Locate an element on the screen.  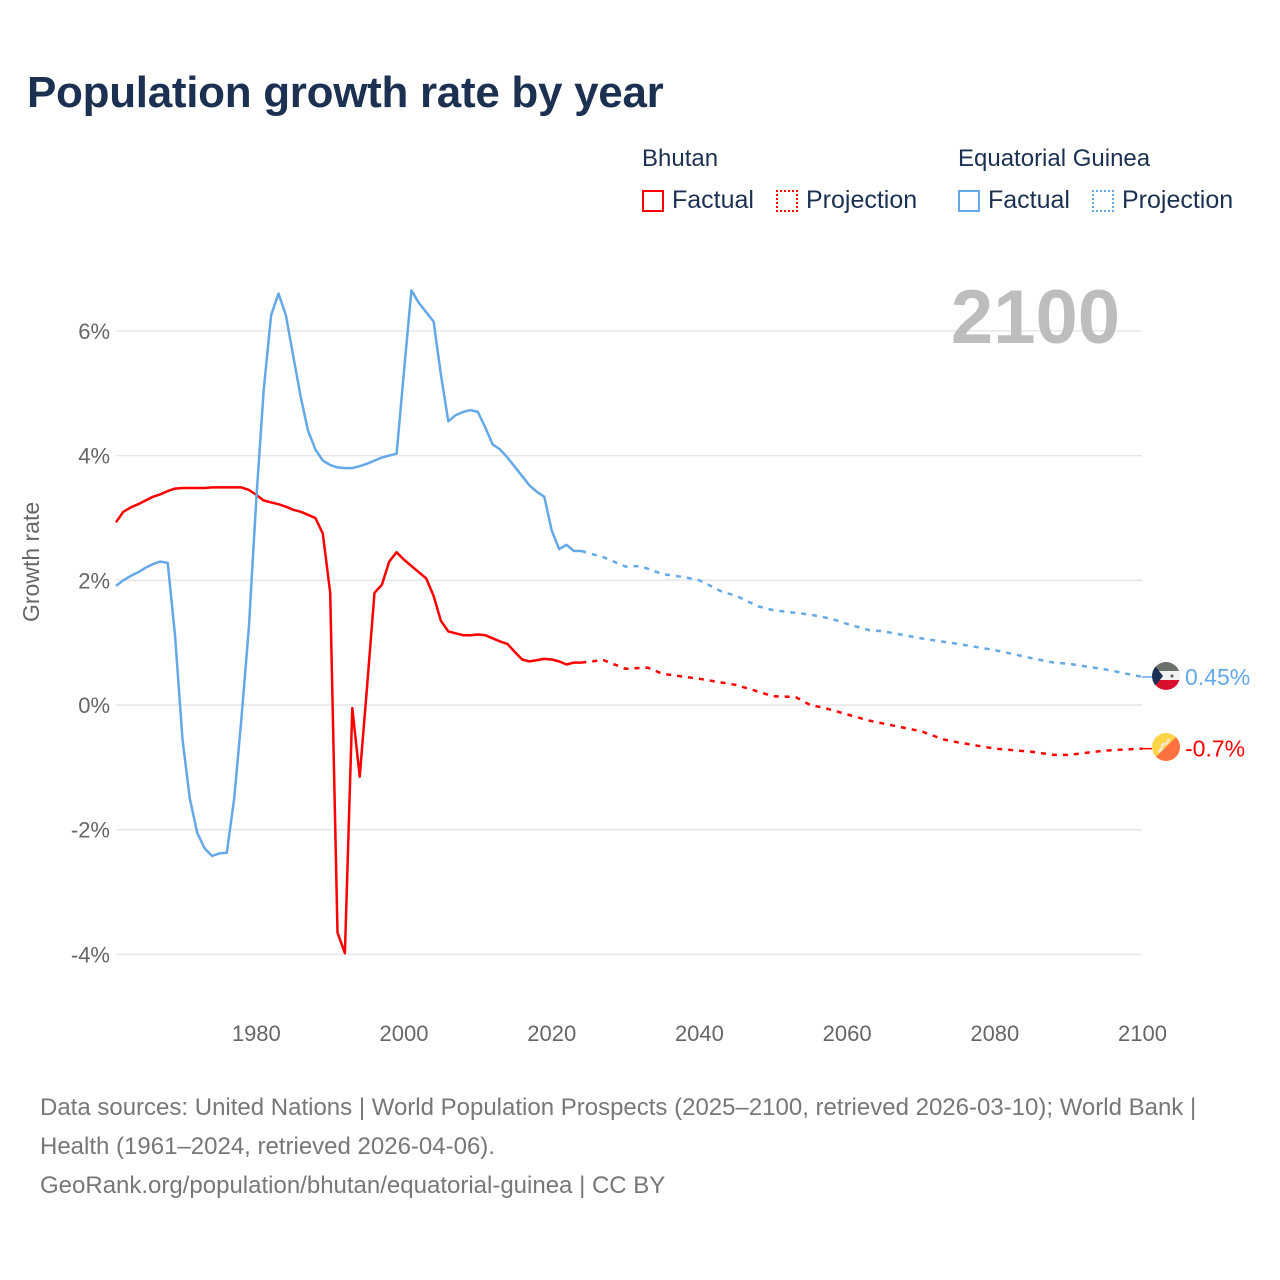
x-tick-label: 2040 is located at coordinates (699, 1033).